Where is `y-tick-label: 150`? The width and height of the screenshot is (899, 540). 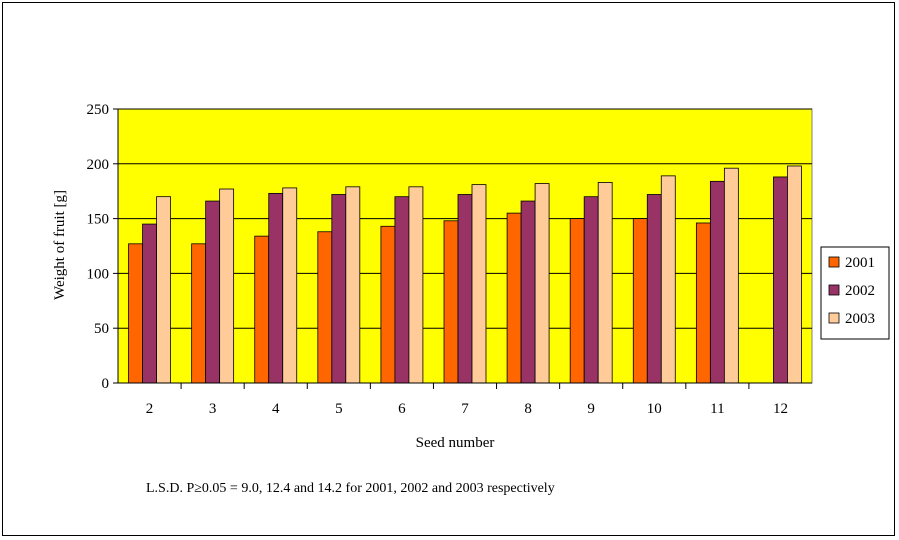
y-tick-label: 150 is located at coordinates (98, 220).